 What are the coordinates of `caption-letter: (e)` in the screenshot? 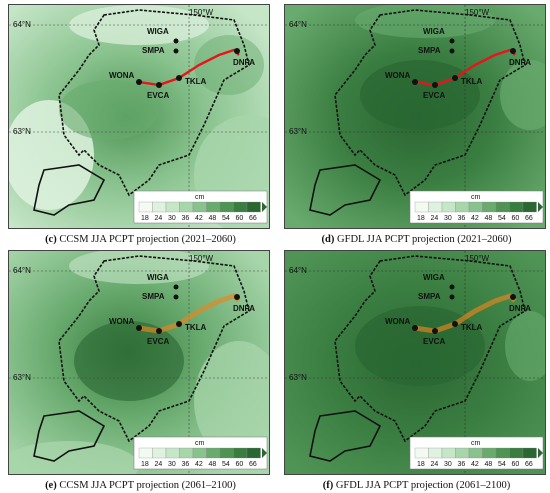 It's located at (51, 485).